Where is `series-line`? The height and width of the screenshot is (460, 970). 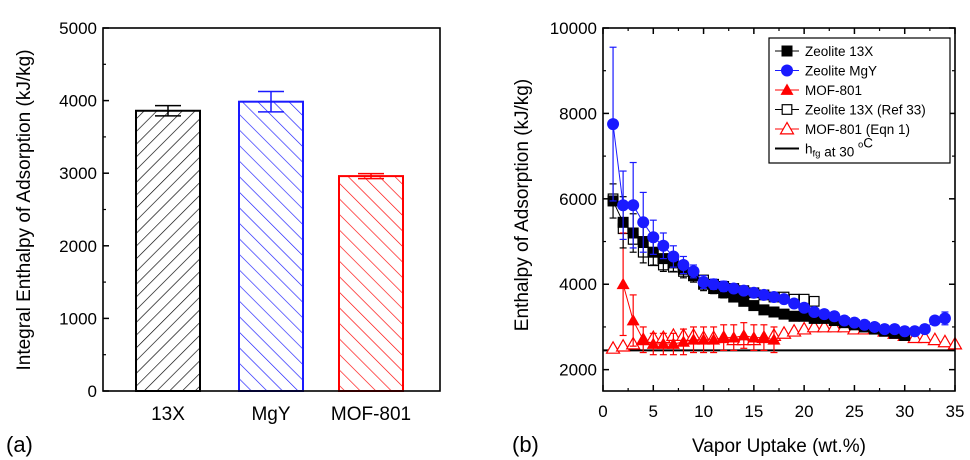
series-line is located at coordinates (698, 314).